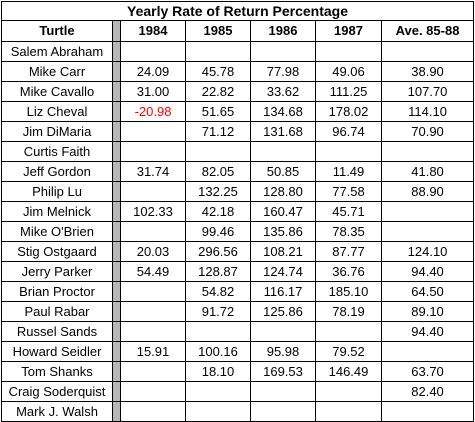 The height and width of the screenshot is (422, 475). Describe the element at coordinates (218, 251) in the screenshot. I see `year-1985-cell: 296.56` at that location.